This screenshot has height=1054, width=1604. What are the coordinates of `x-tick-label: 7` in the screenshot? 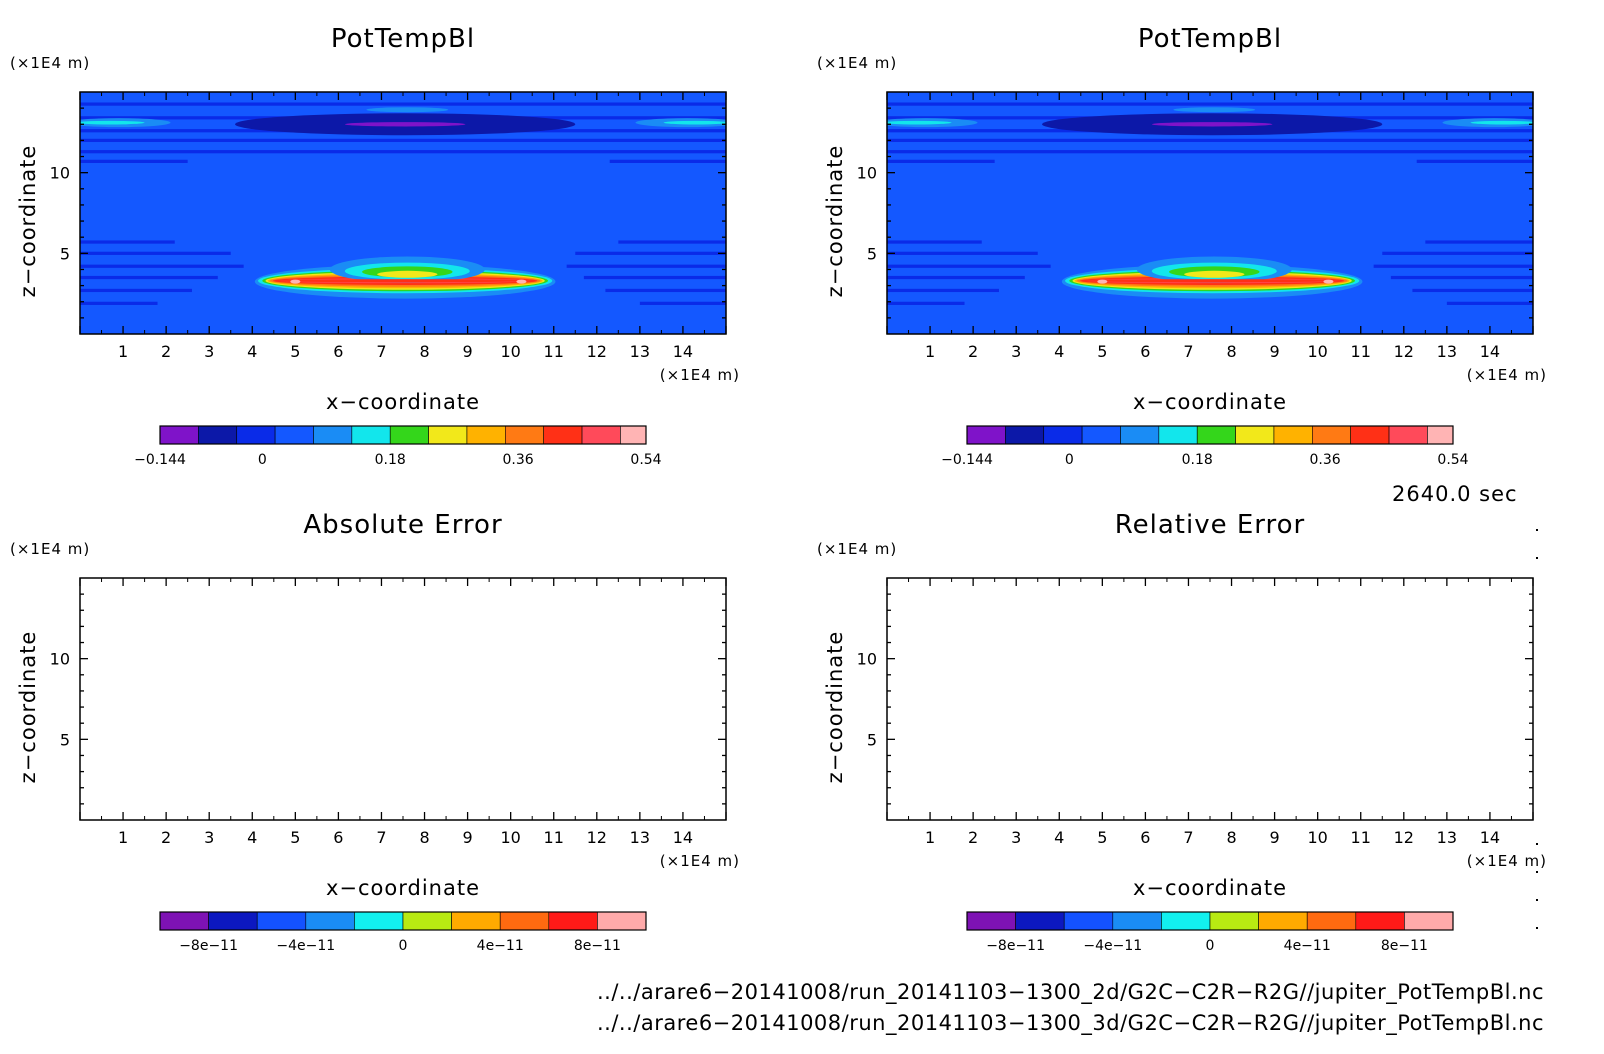 It's located at (1188, 351).